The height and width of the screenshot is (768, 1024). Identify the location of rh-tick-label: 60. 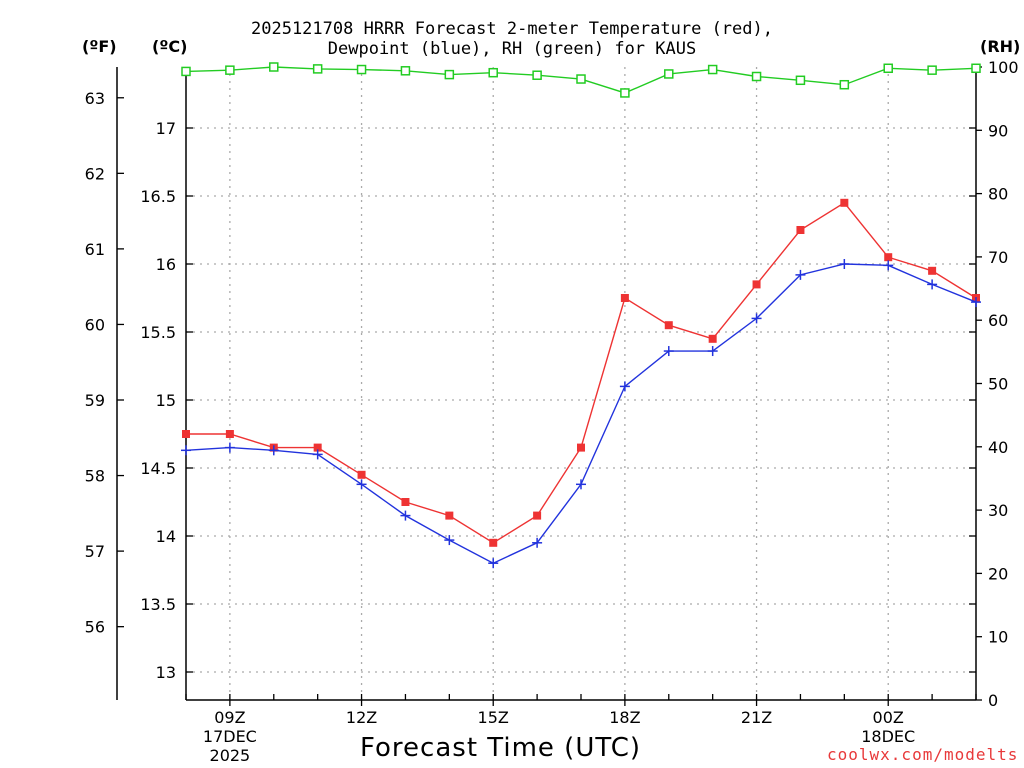
(998, 320).